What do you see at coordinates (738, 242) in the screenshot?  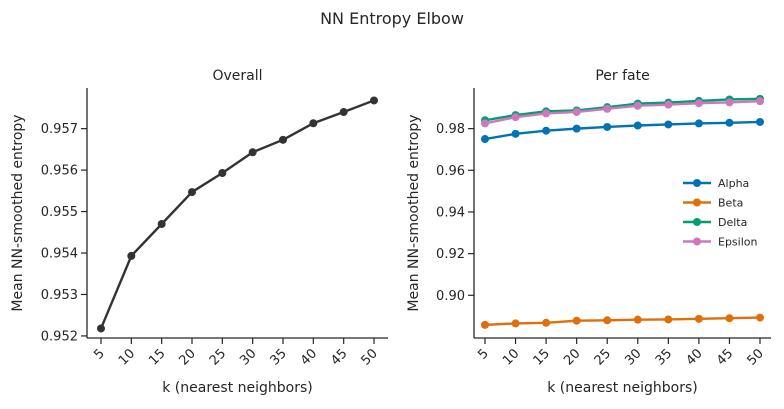 I see `legend-epsilon-label: Epsilon` at bounding box center [738, 242].